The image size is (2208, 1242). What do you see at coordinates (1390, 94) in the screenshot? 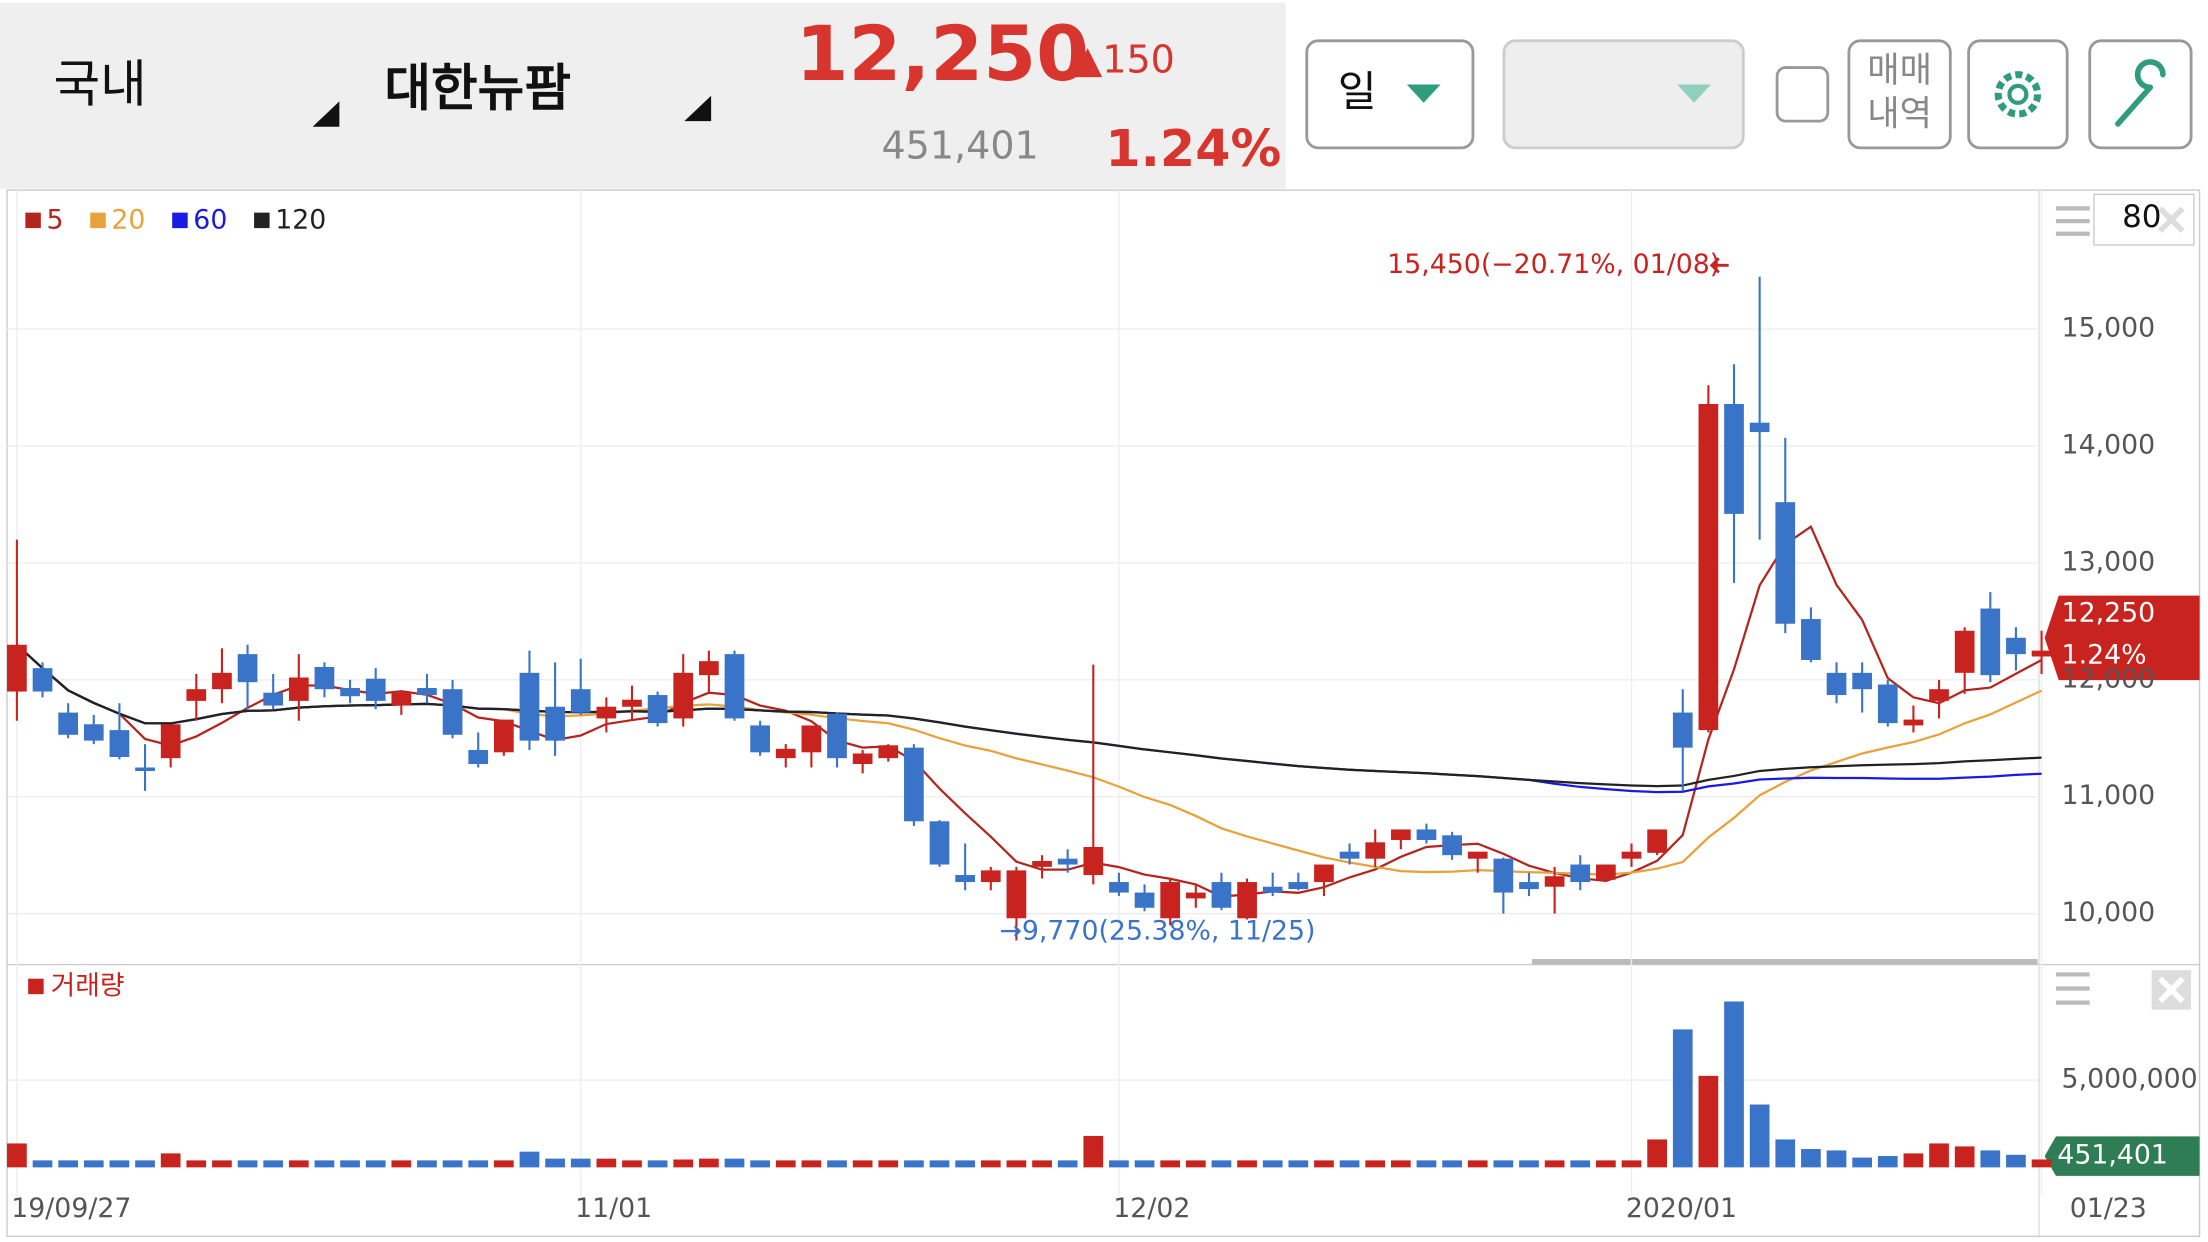
I see `period-dropdown` at bounding box center [1390, 94].